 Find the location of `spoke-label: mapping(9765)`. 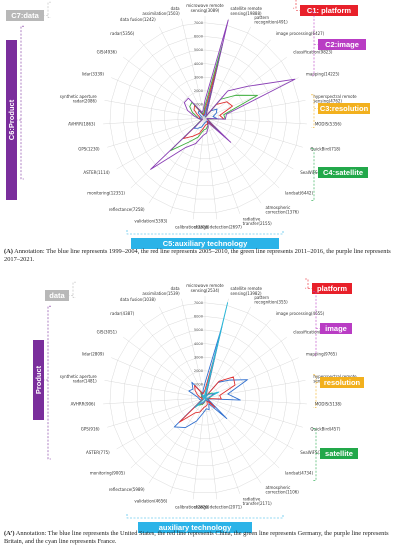

spoke-label: mapping(9765) is located at coordinates (321, 354).